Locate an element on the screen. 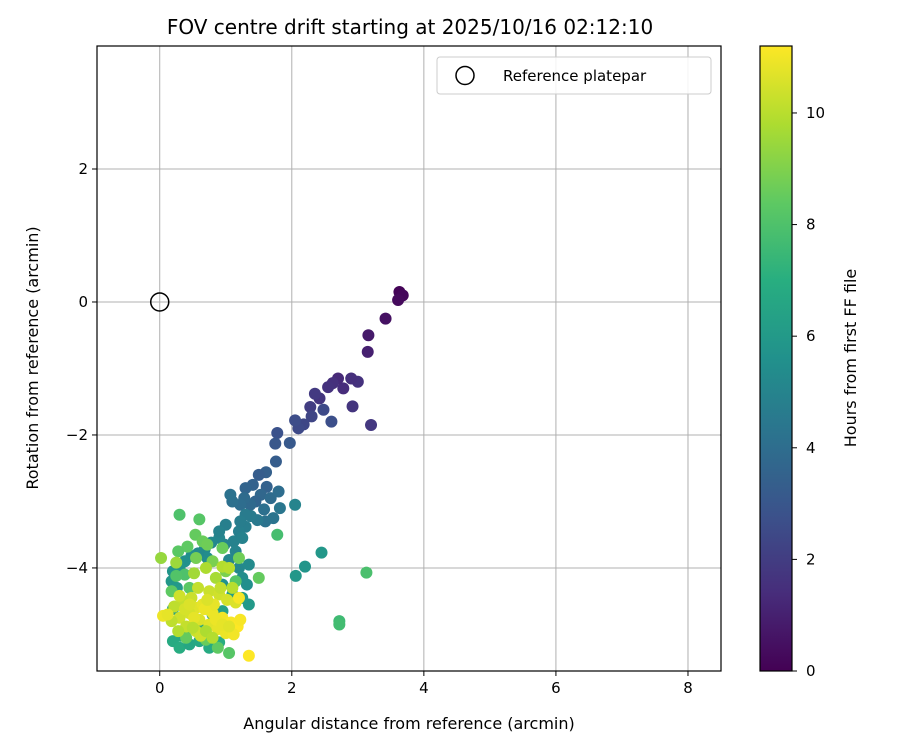 The height and width of the screenshot is (750, 900). legend-box is located at coordinates (574, 75).